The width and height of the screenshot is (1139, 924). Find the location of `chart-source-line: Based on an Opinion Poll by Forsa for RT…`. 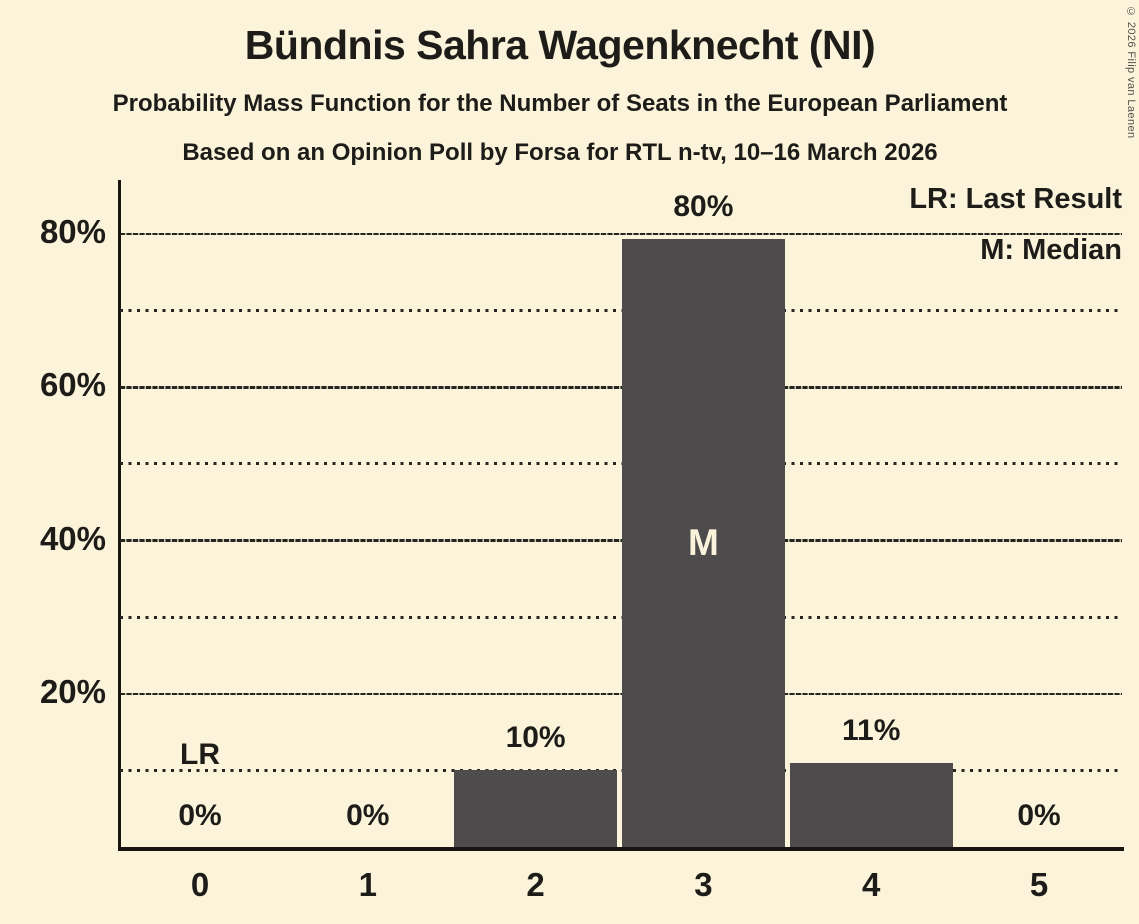

chart-source-line: Based on an Opinion Poll by Forsa for RT… is located at coordinates (560, 152).